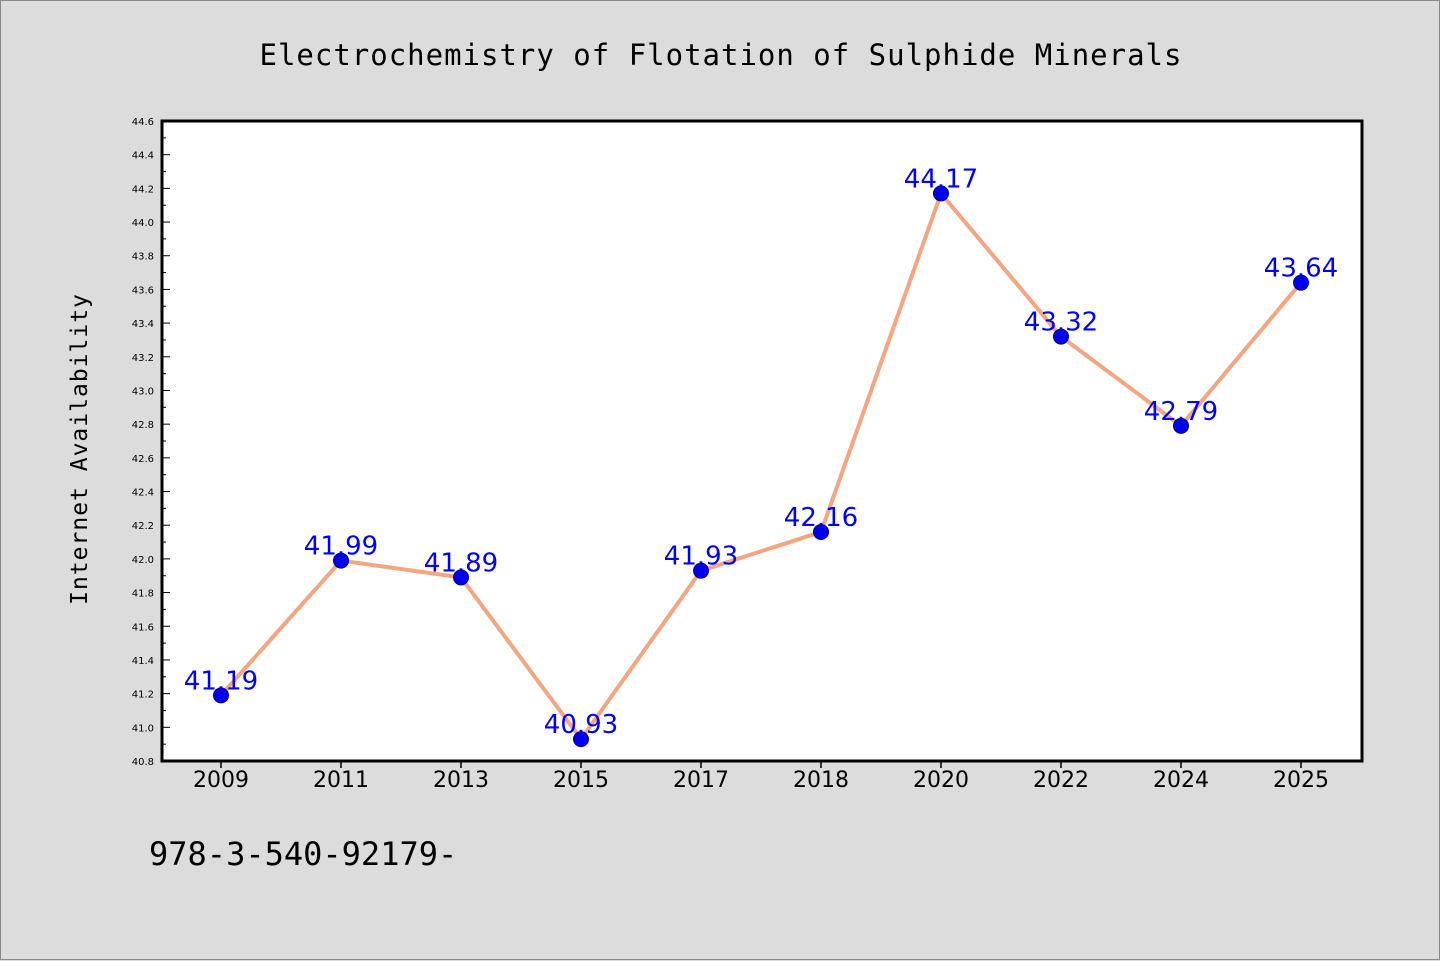  What do you see at coordinates (1301, 269) in the screenshot?
I see `data-label: 43.64` at bounding box center [1301, 269].